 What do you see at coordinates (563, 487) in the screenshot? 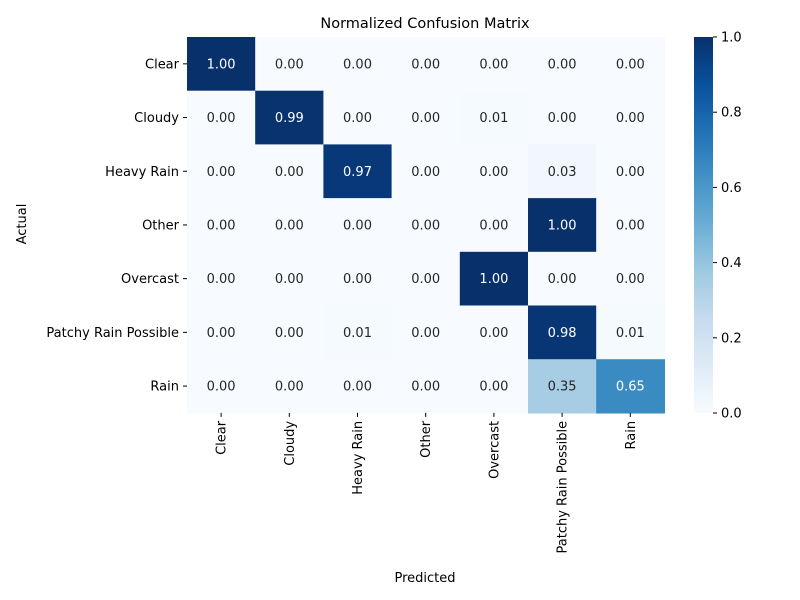
I see `x-tick-label: Patchy Rain Possible` at bounding box center [563, 487].